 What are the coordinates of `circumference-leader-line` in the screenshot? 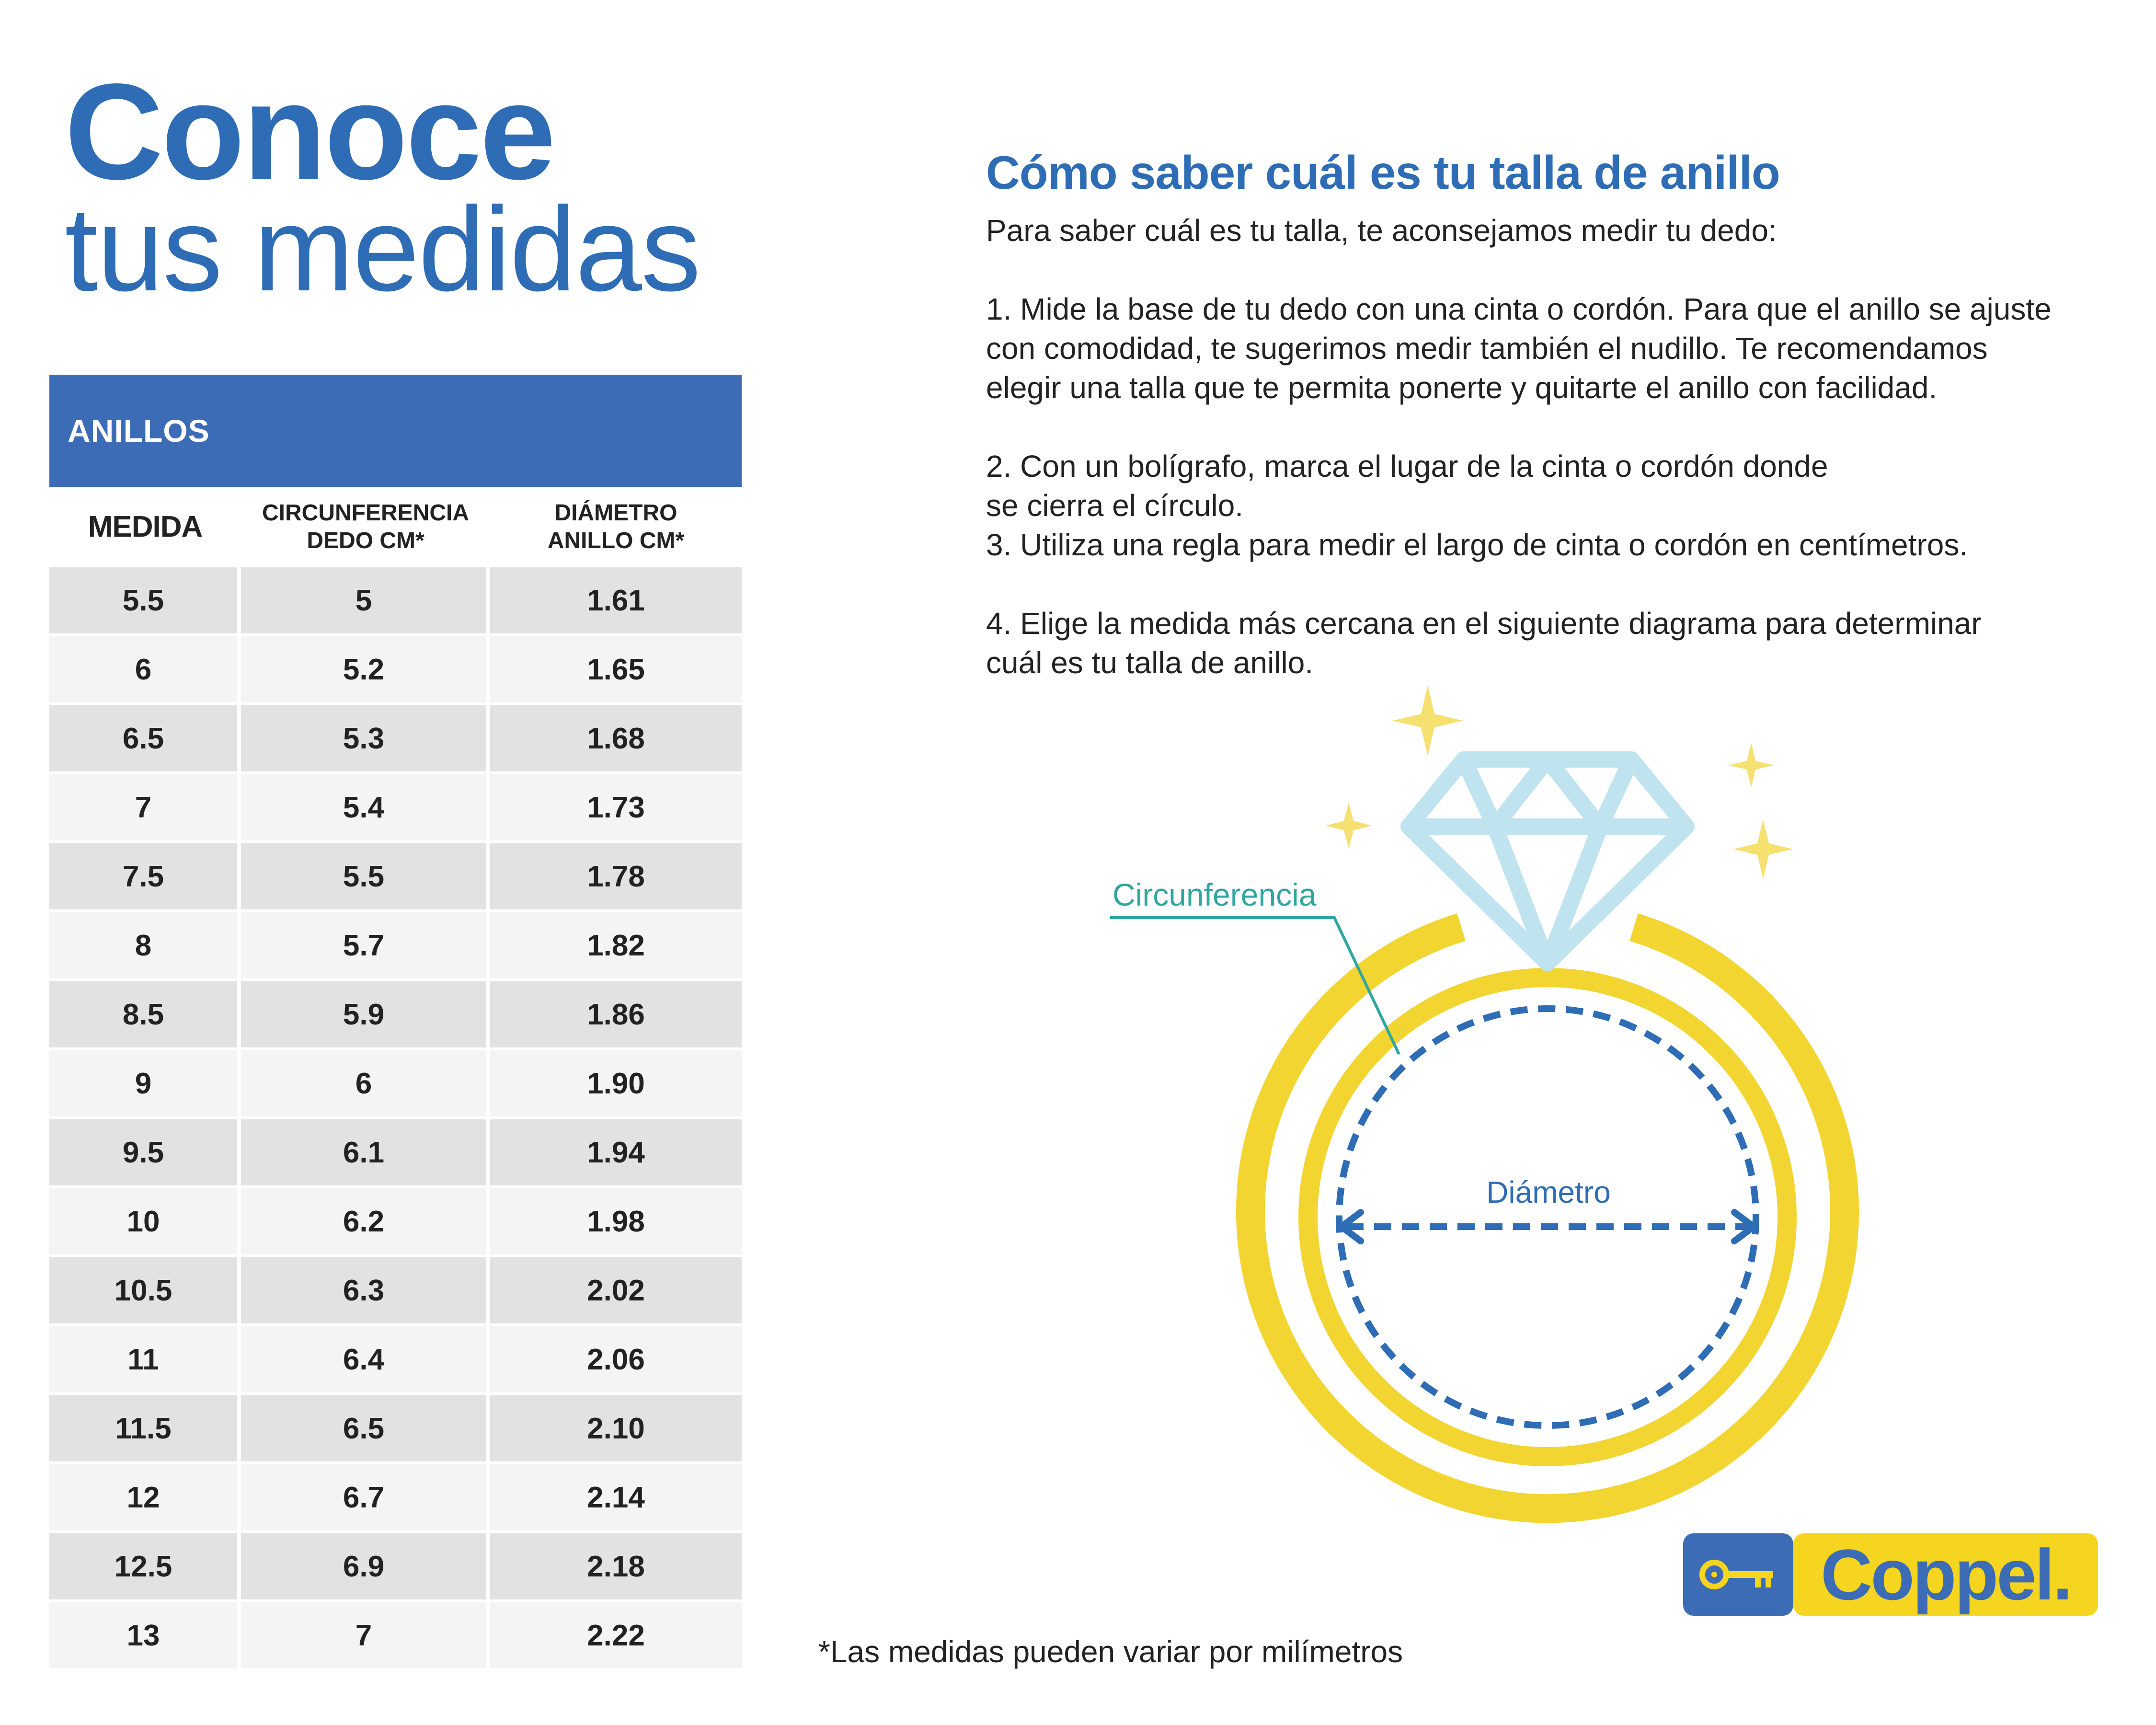 It's located at (1255, 985).